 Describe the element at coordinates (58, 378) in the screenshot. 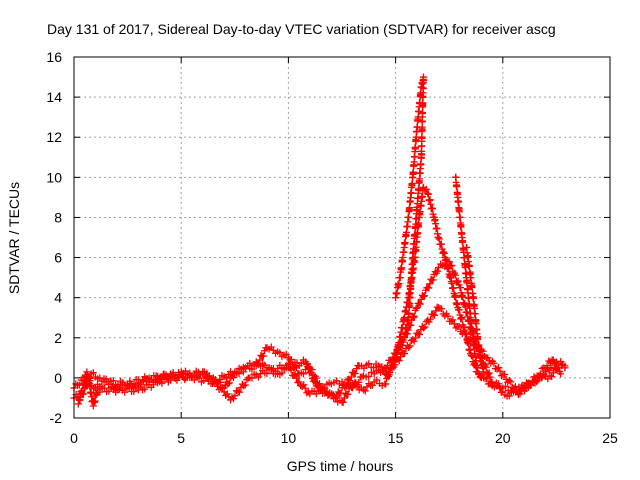

I see `y-tick-label: 0` at that location.